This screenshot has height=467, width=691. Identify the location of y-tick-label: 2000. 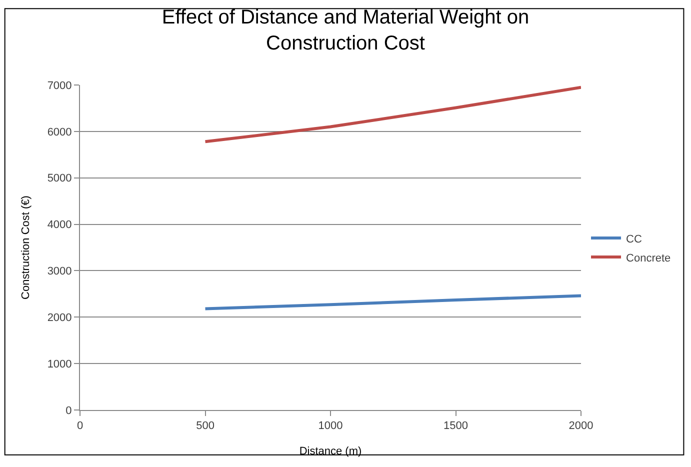
(59, 318).